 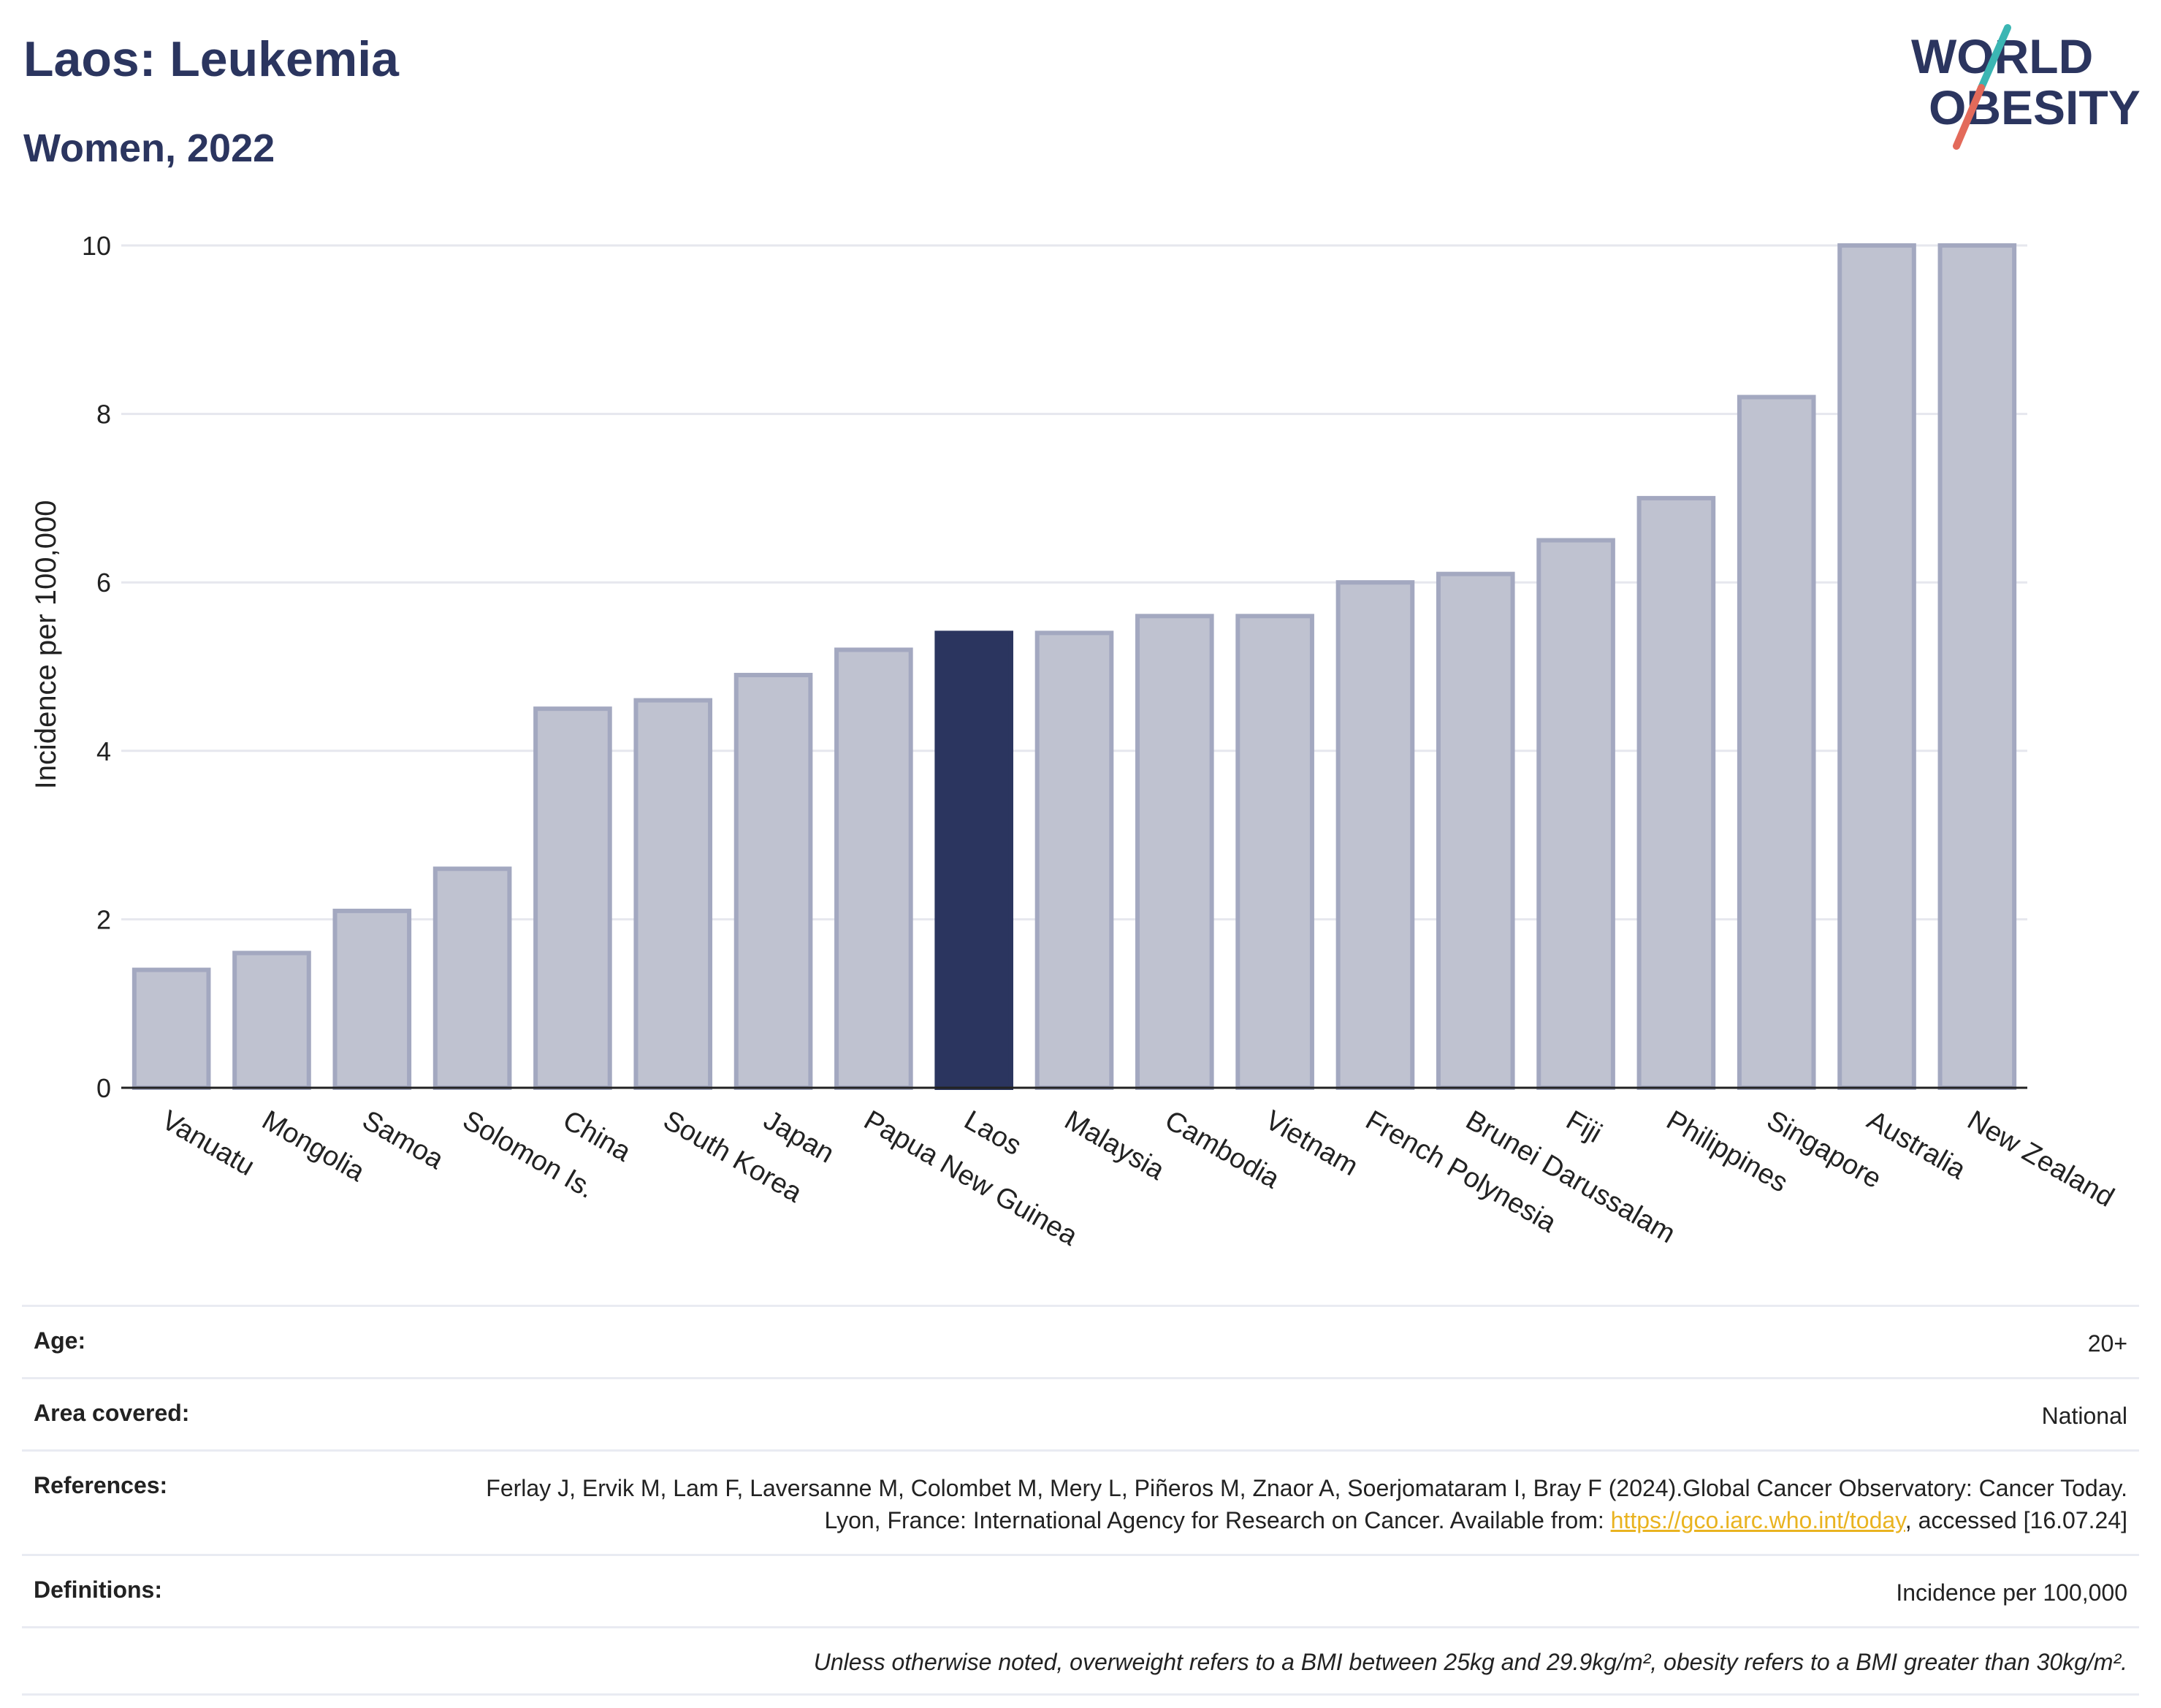 What do you see at coordinates (1114, 1145) in the screenshot?
I see `x-tick-label: Malaysia` at bounding box center [1114, 1145].